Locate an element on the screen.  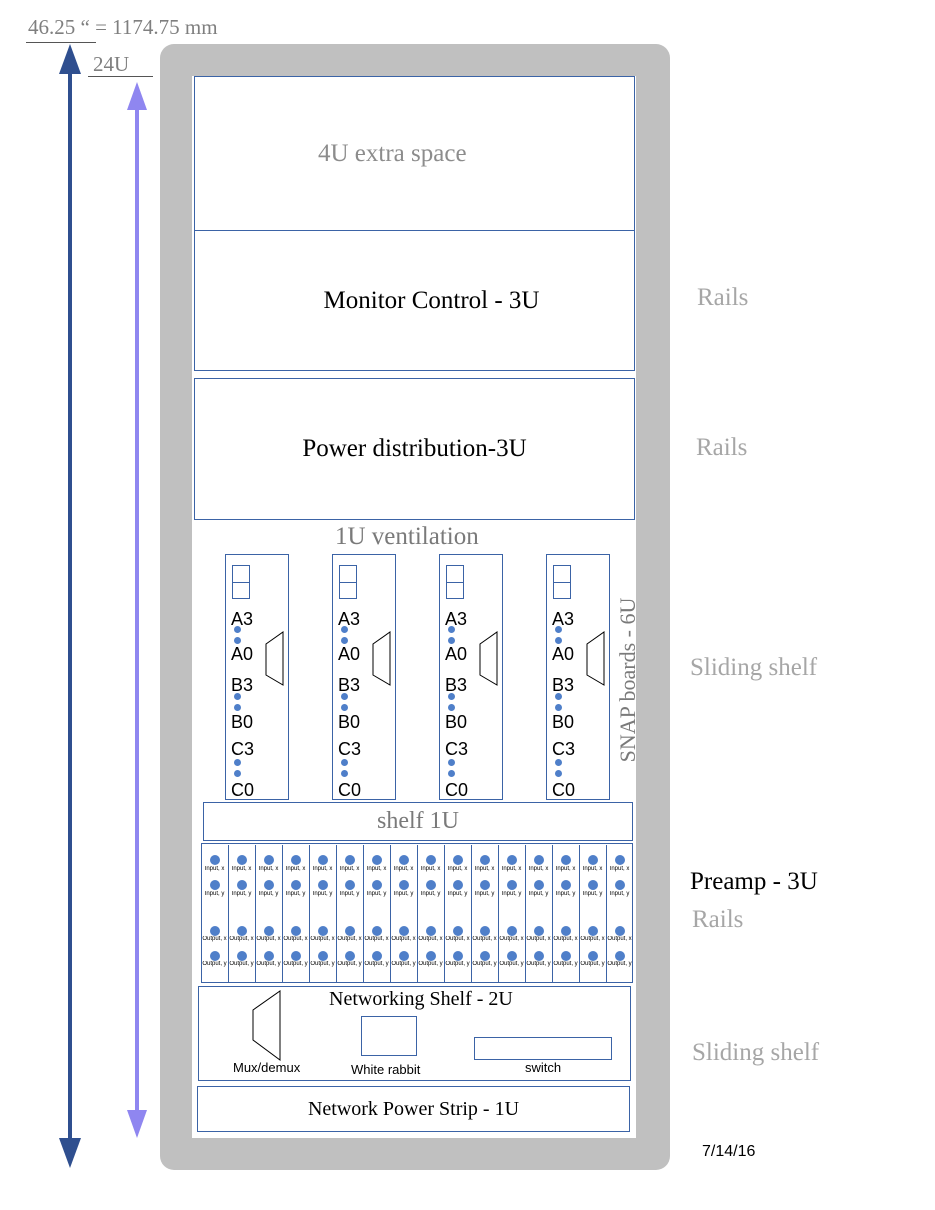
switch-box is located at coordinates (543, 1048).